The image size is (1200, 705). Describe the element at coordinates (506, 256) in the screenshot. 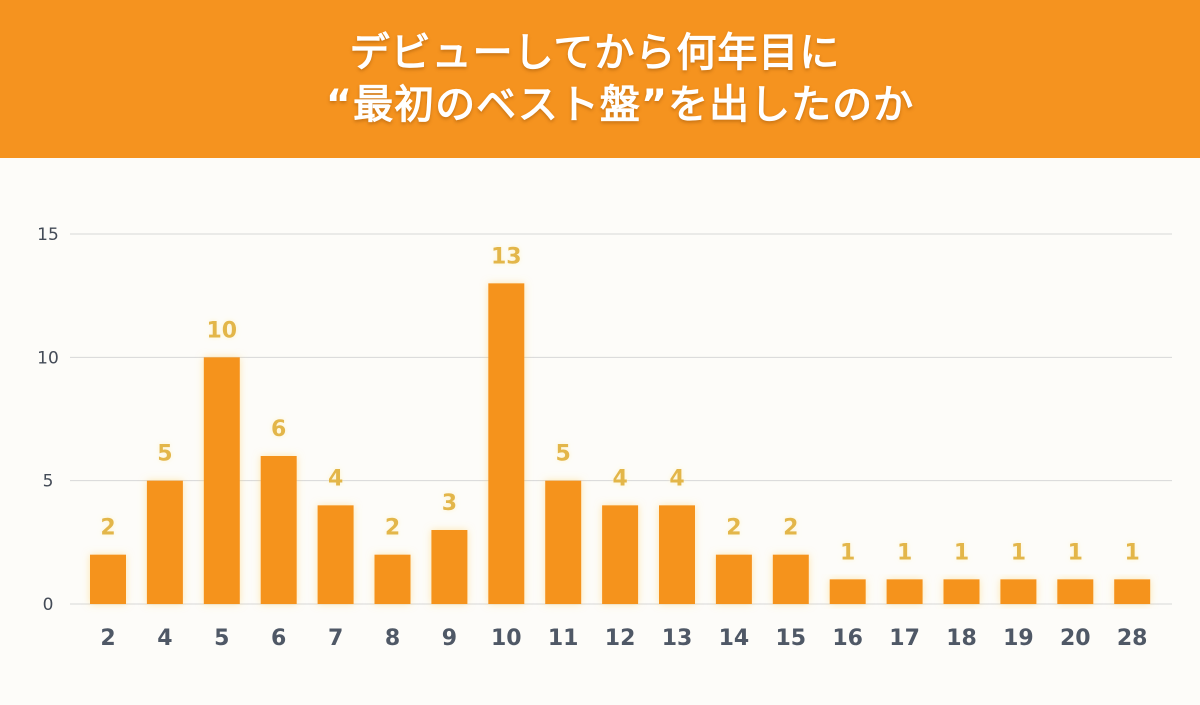

I see `data-label: 13` at that location.